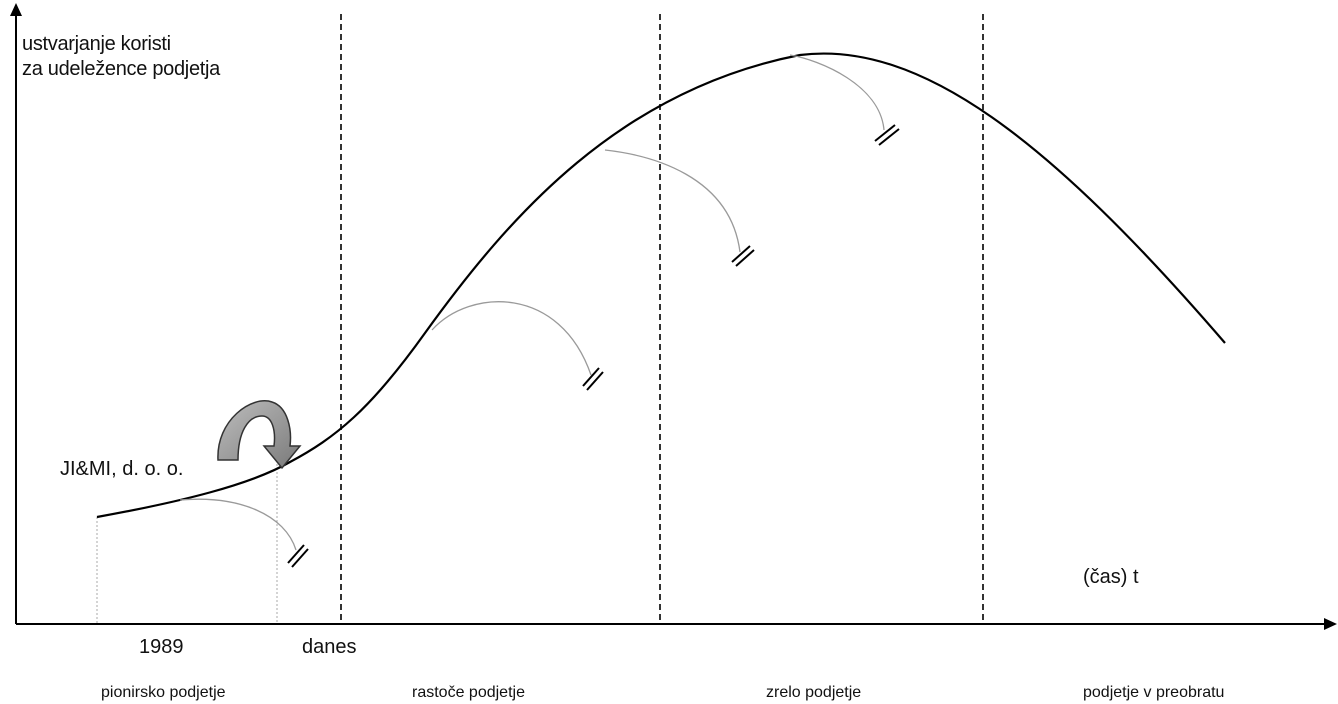 This screenshot has width=1338, height=704. What do you see at coordinates (1330, 624) in the screenshot?
I see `x-axis-arrowhead` at bounding box center [1330, 624].